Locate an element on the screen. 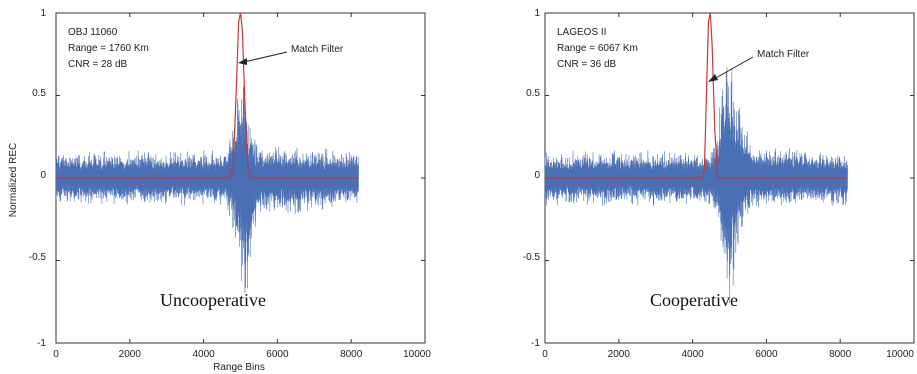  info-line-range: Range = 6067 Km is located at coordinates (597, 48).